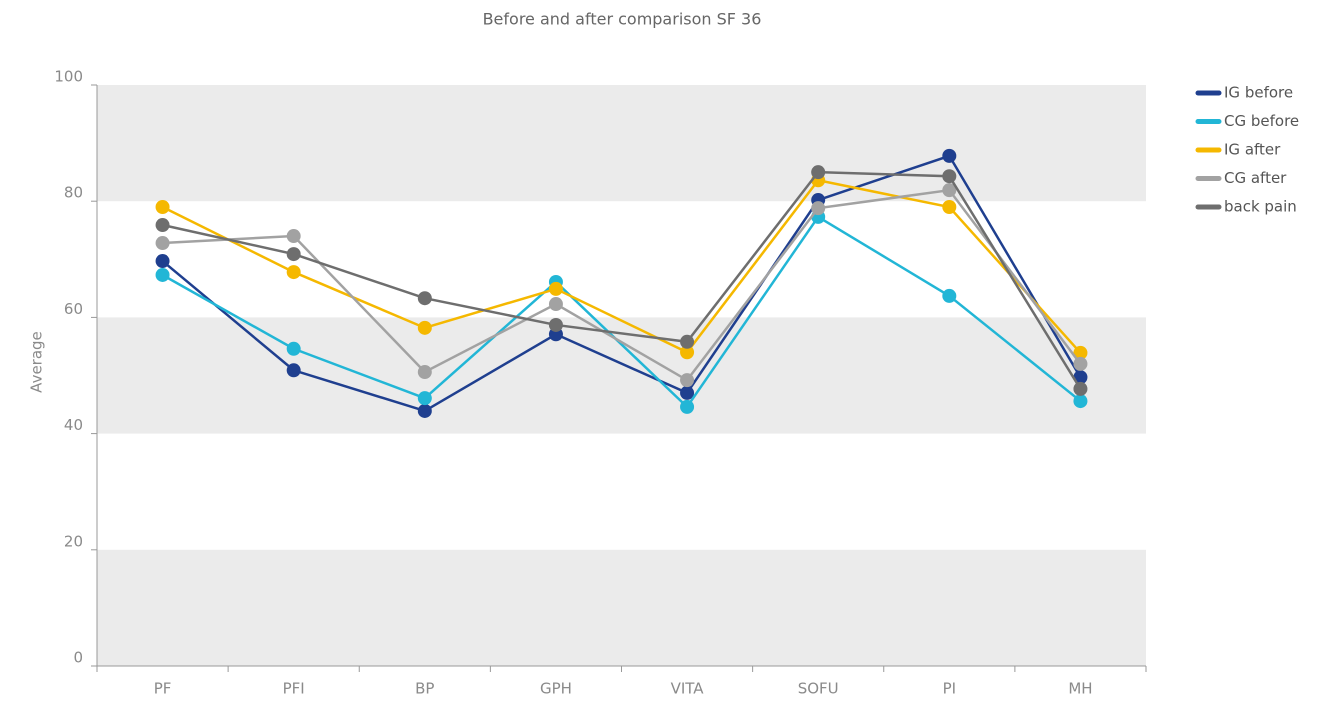  I want to click on x-tick-label: PF, so click(163, 689).